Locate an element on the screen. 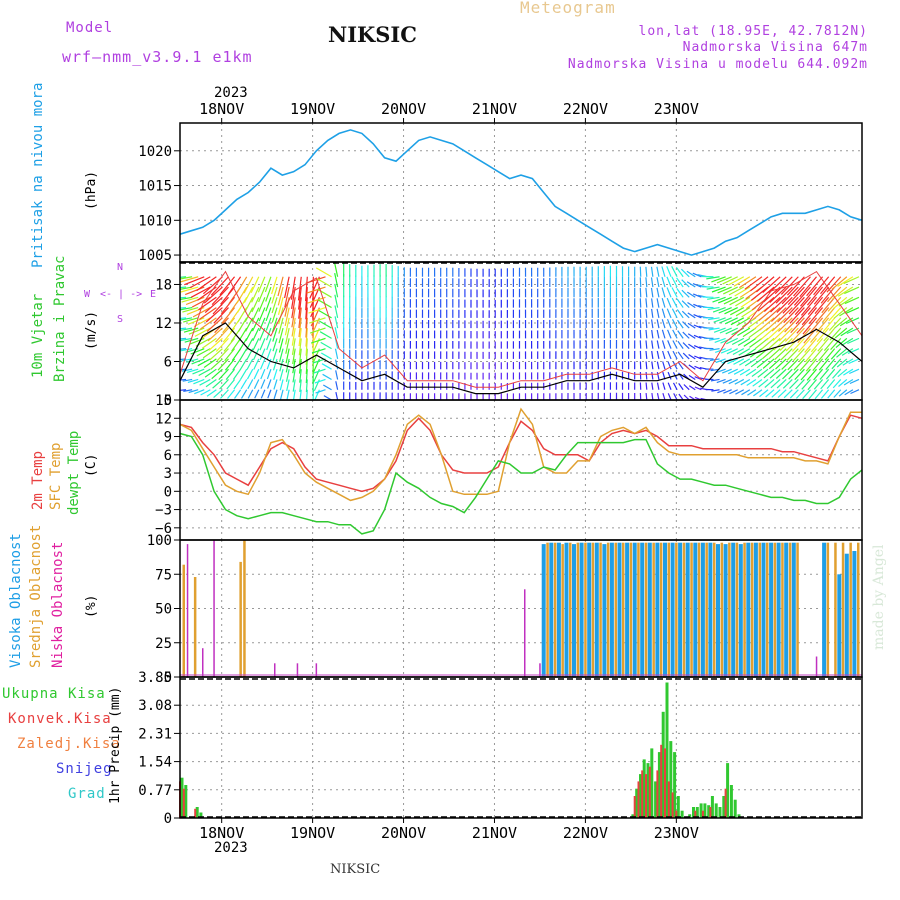  pressure-unit: (hPa) is located at coordinates (91, 190).